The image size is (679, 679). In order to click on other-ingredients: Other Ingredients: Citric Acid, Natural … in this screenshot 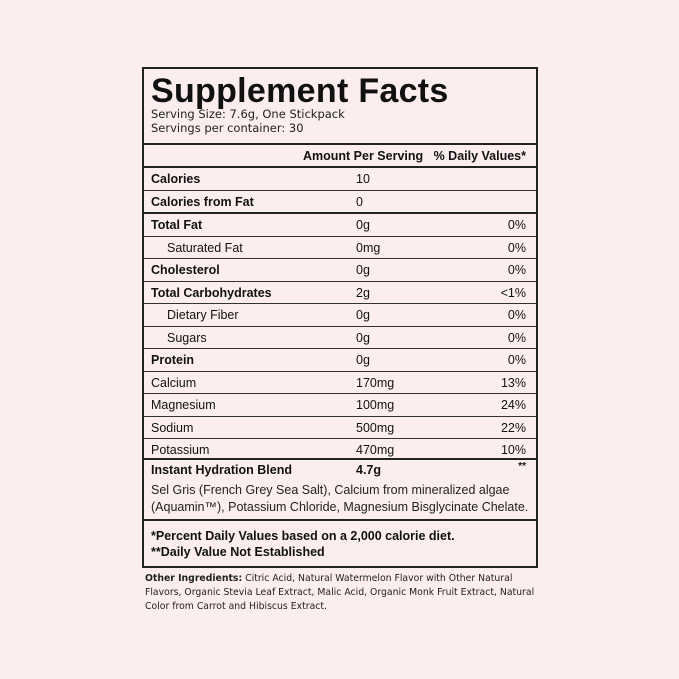, I will do `click(345, 593)`.